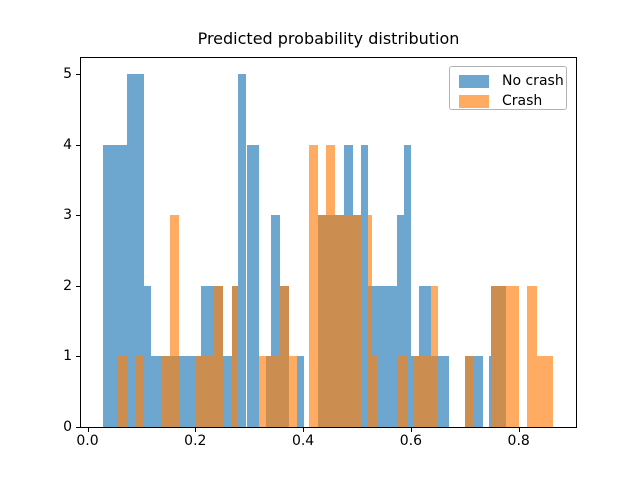  I want to click on y-axis-tick-label: 2, so click(67, 285).